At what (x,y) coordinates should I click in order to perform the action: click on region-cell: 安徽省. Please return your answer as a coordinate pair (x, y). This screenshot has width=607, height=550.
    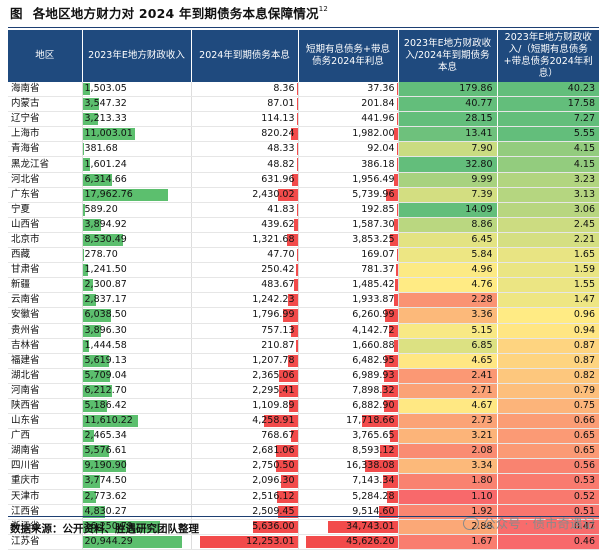
    Looking at the image, I should click on (45, 315).